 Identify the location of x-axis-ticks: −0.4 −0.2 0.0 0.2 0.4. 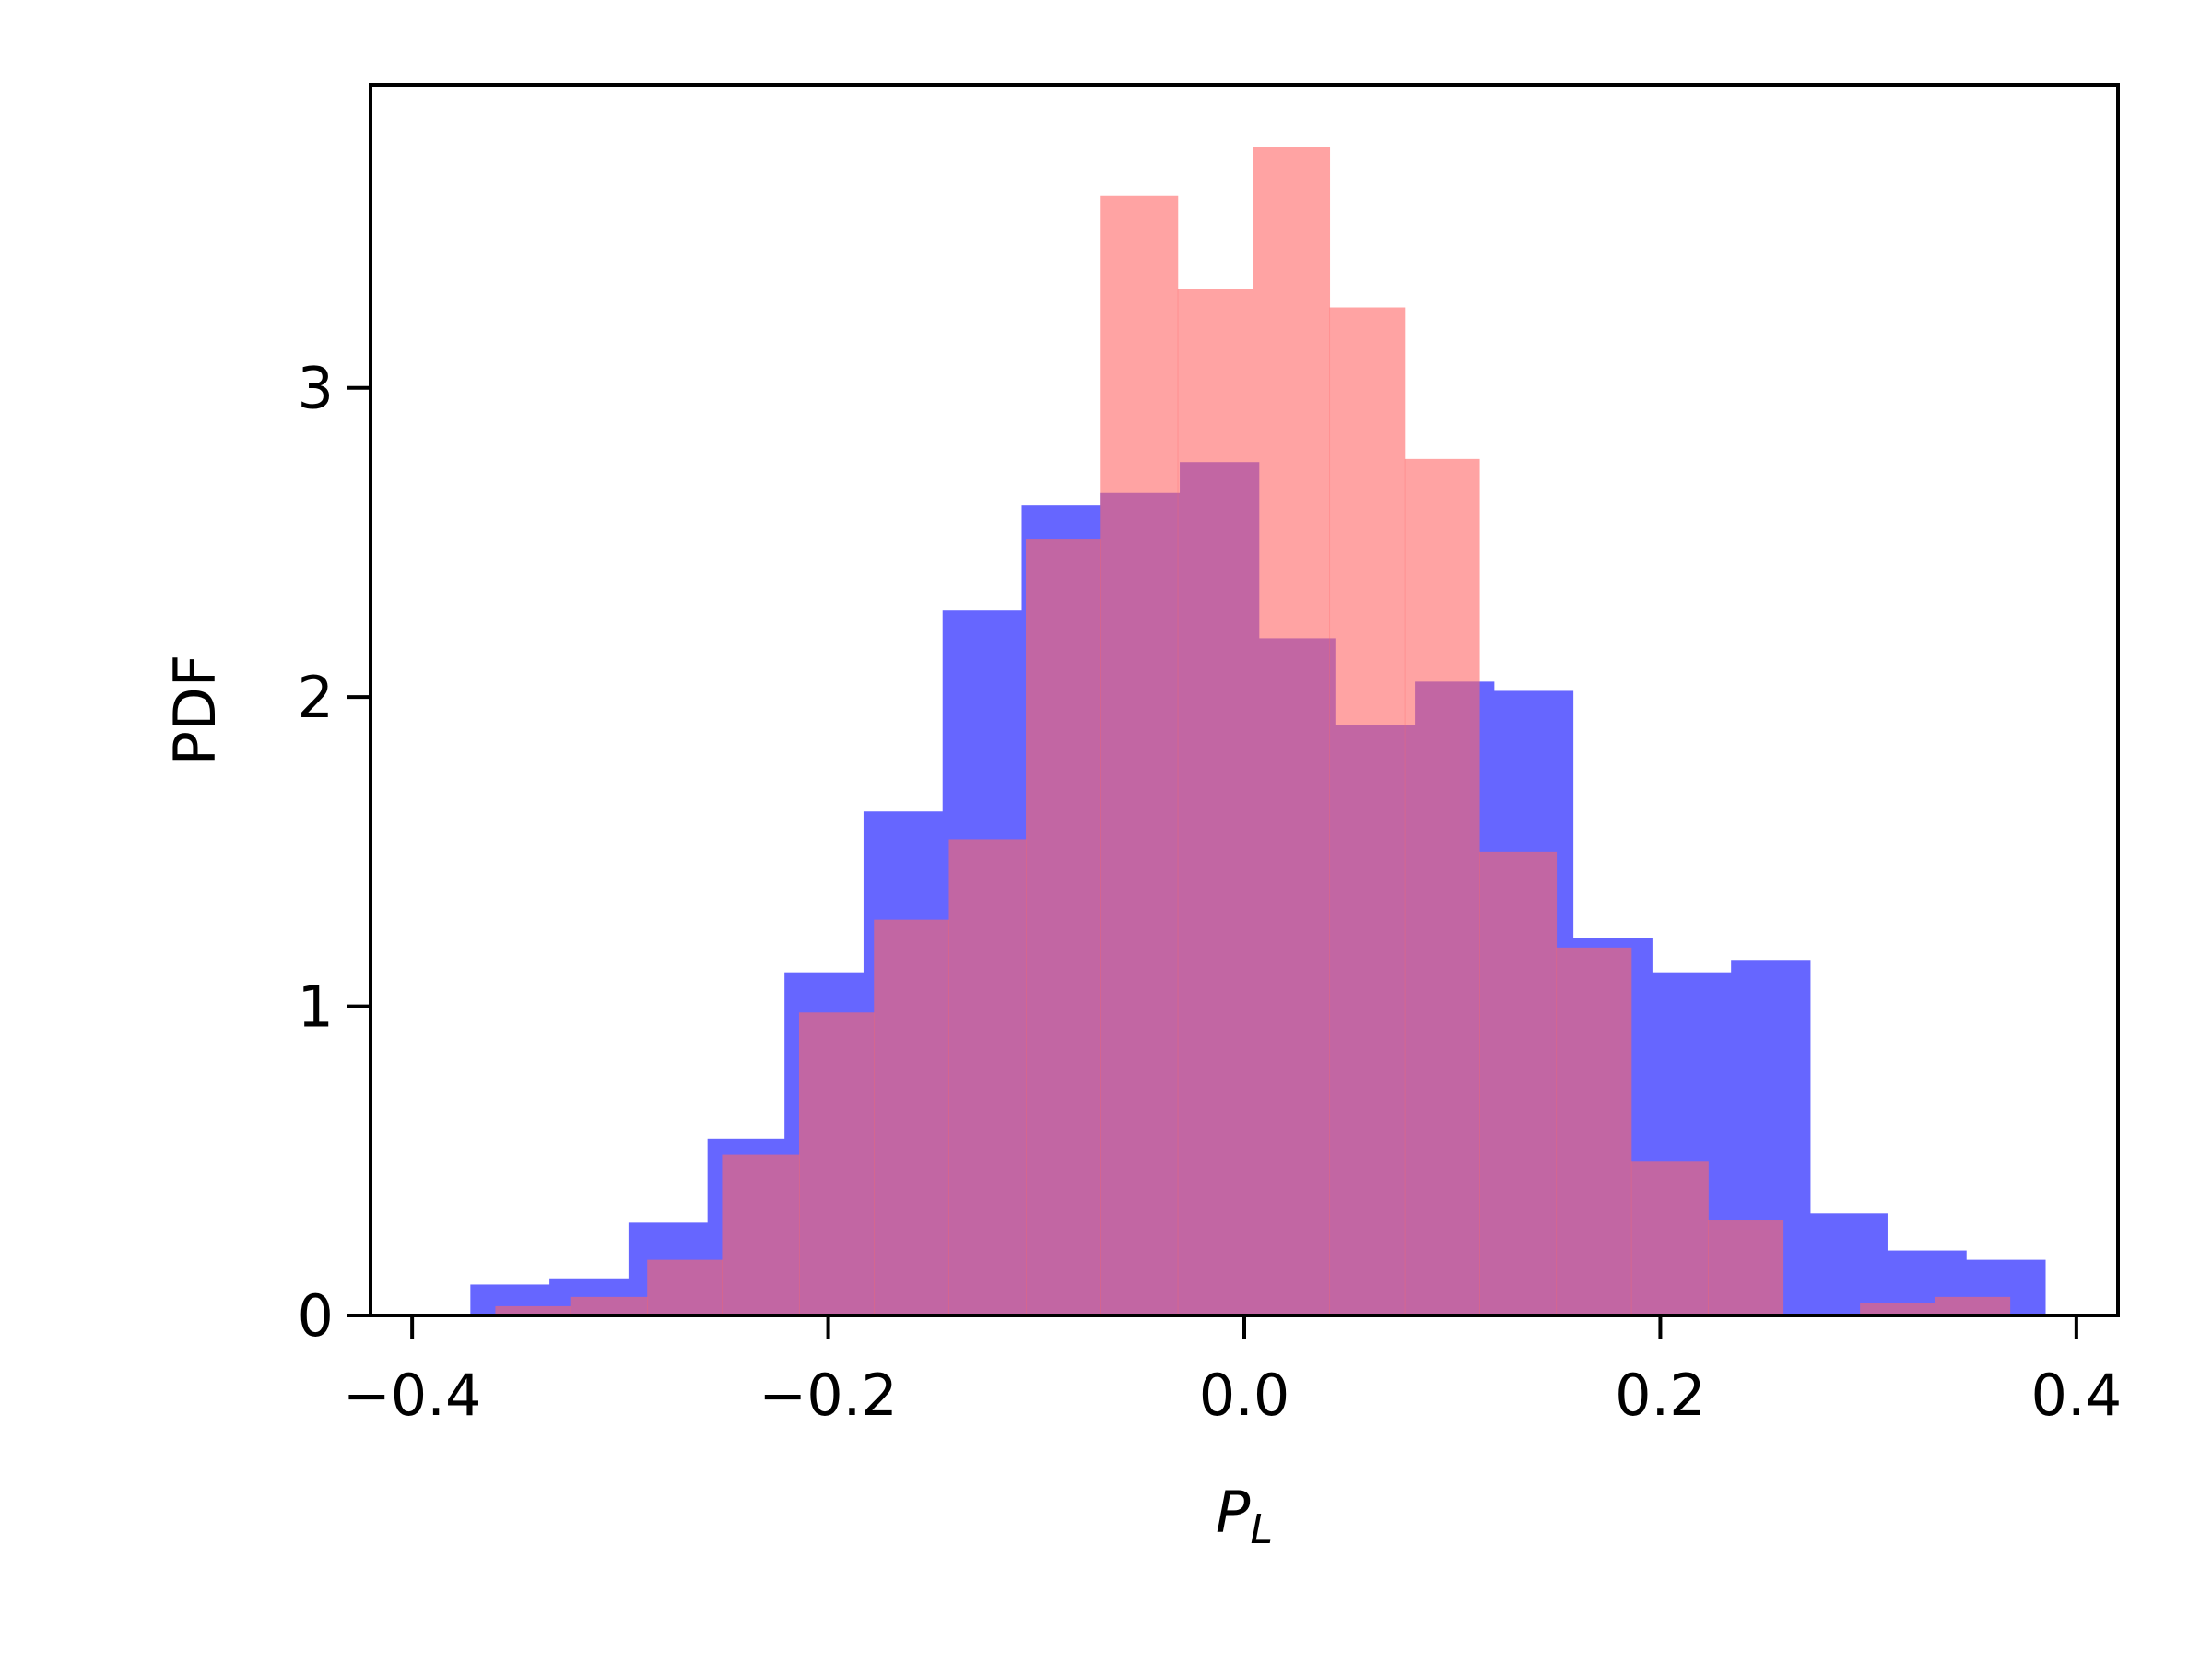
(1232, 1372).